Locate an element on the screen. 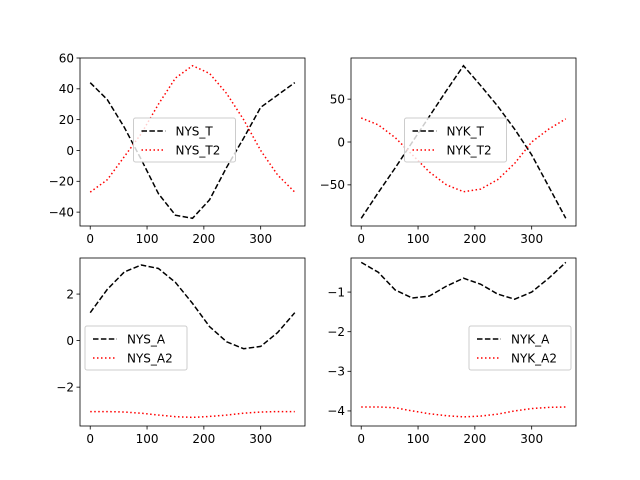  legend: NYS_A NYS_A2 is located at coordinates (136, 348).